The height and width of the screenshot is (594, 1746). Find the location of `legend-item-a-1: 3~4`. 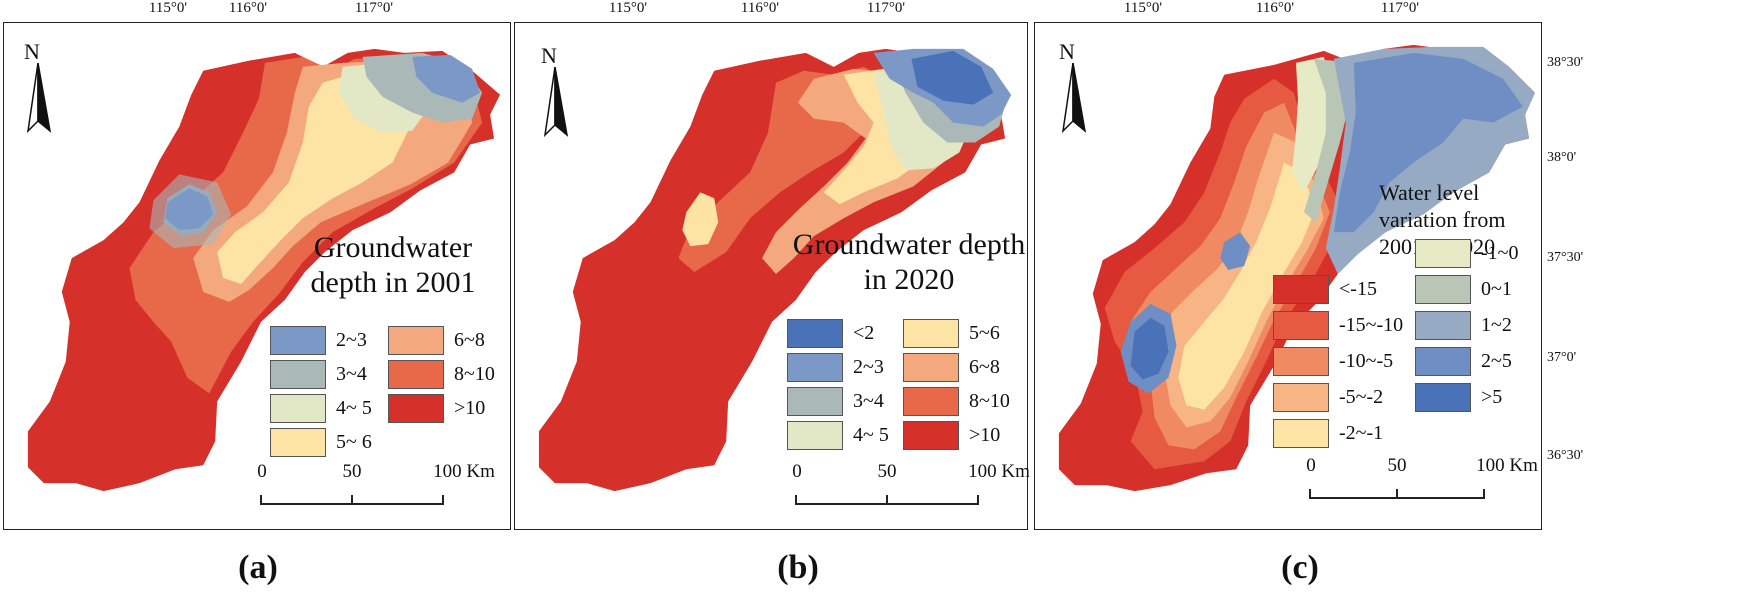

legend-item-a-1: 3~4 is located at coordinates (318, 374).